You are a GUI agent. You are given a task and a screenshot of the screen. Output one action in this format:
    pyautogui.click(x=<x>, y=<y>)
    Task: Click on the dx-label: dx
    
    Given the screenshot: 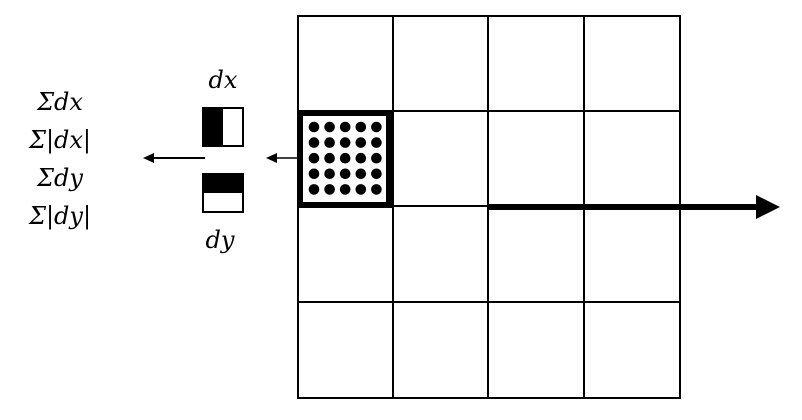 What is the action you would take?
    pyautogui.click(x=223, y=80)
    